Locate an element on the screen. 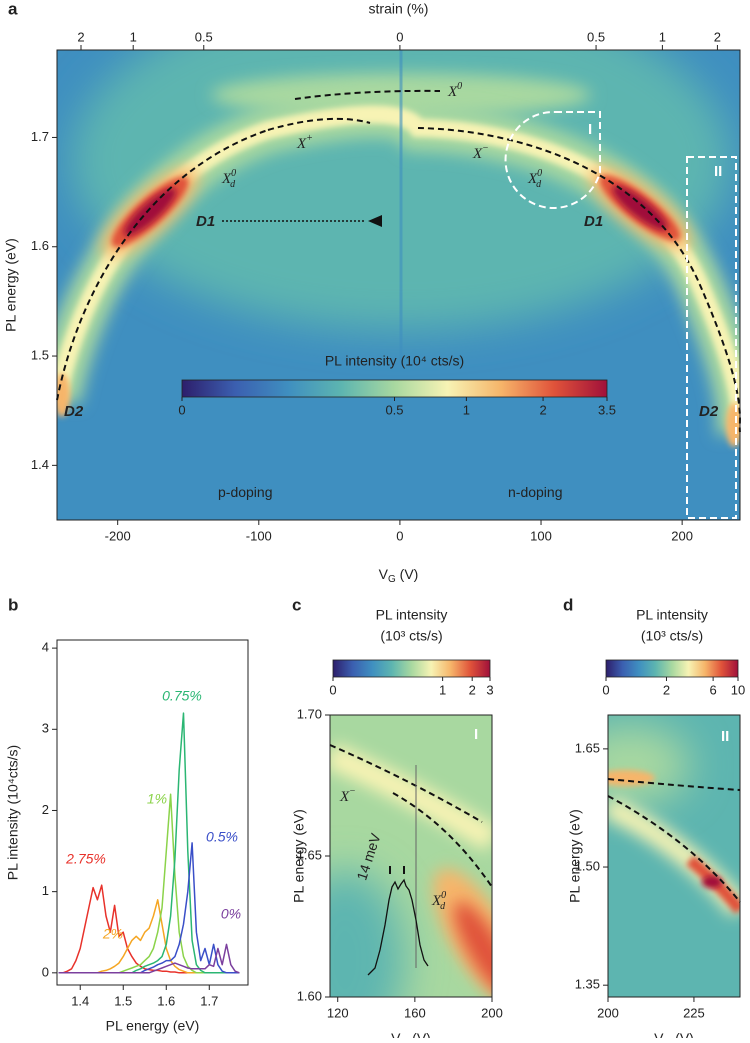 Image resolution: width=750 pixels, height=1043 pixels. x-tick-label: -100 is located at coordinates (259, 535).